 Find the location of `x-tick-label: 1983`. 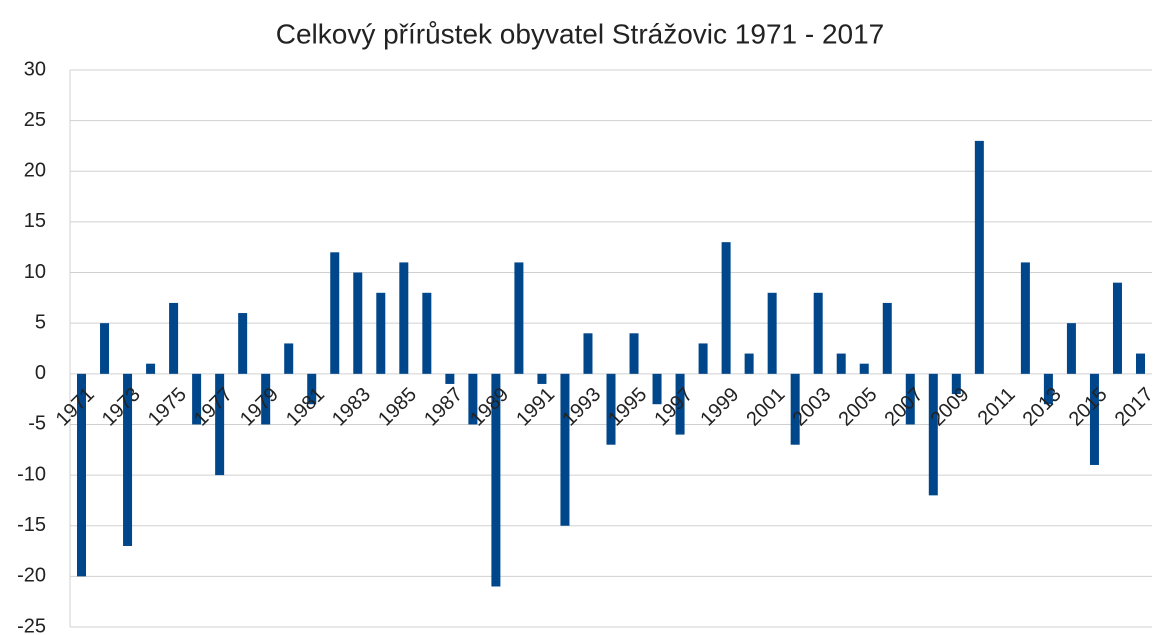

x-tick-label: 1983 is located at coordinates (351, 407).